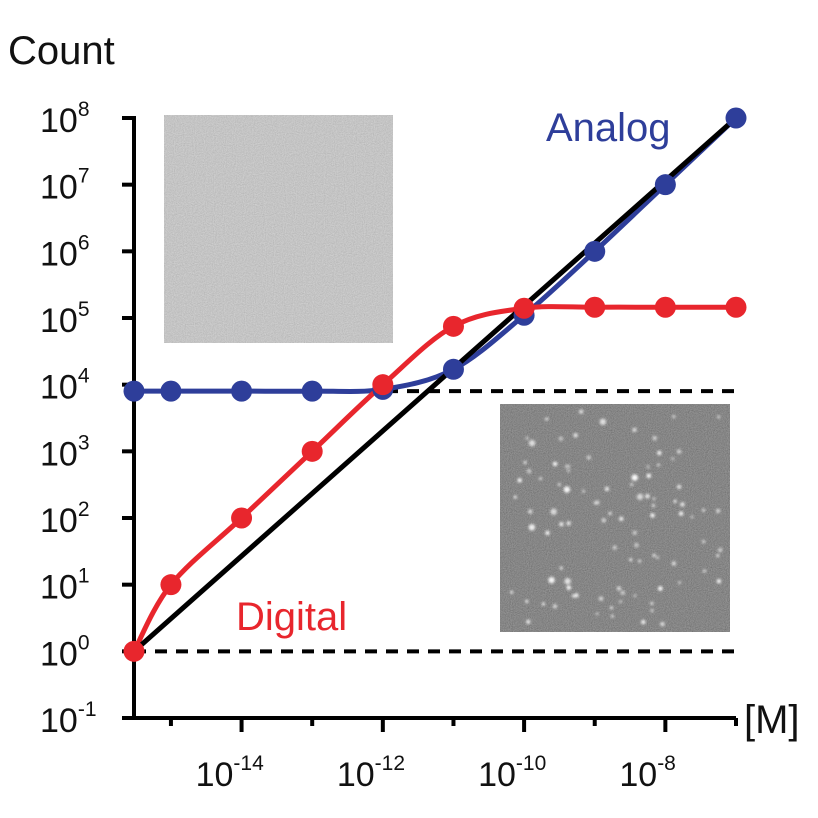  I want to click on x-tick-label: 10-8, so click(647, 773).